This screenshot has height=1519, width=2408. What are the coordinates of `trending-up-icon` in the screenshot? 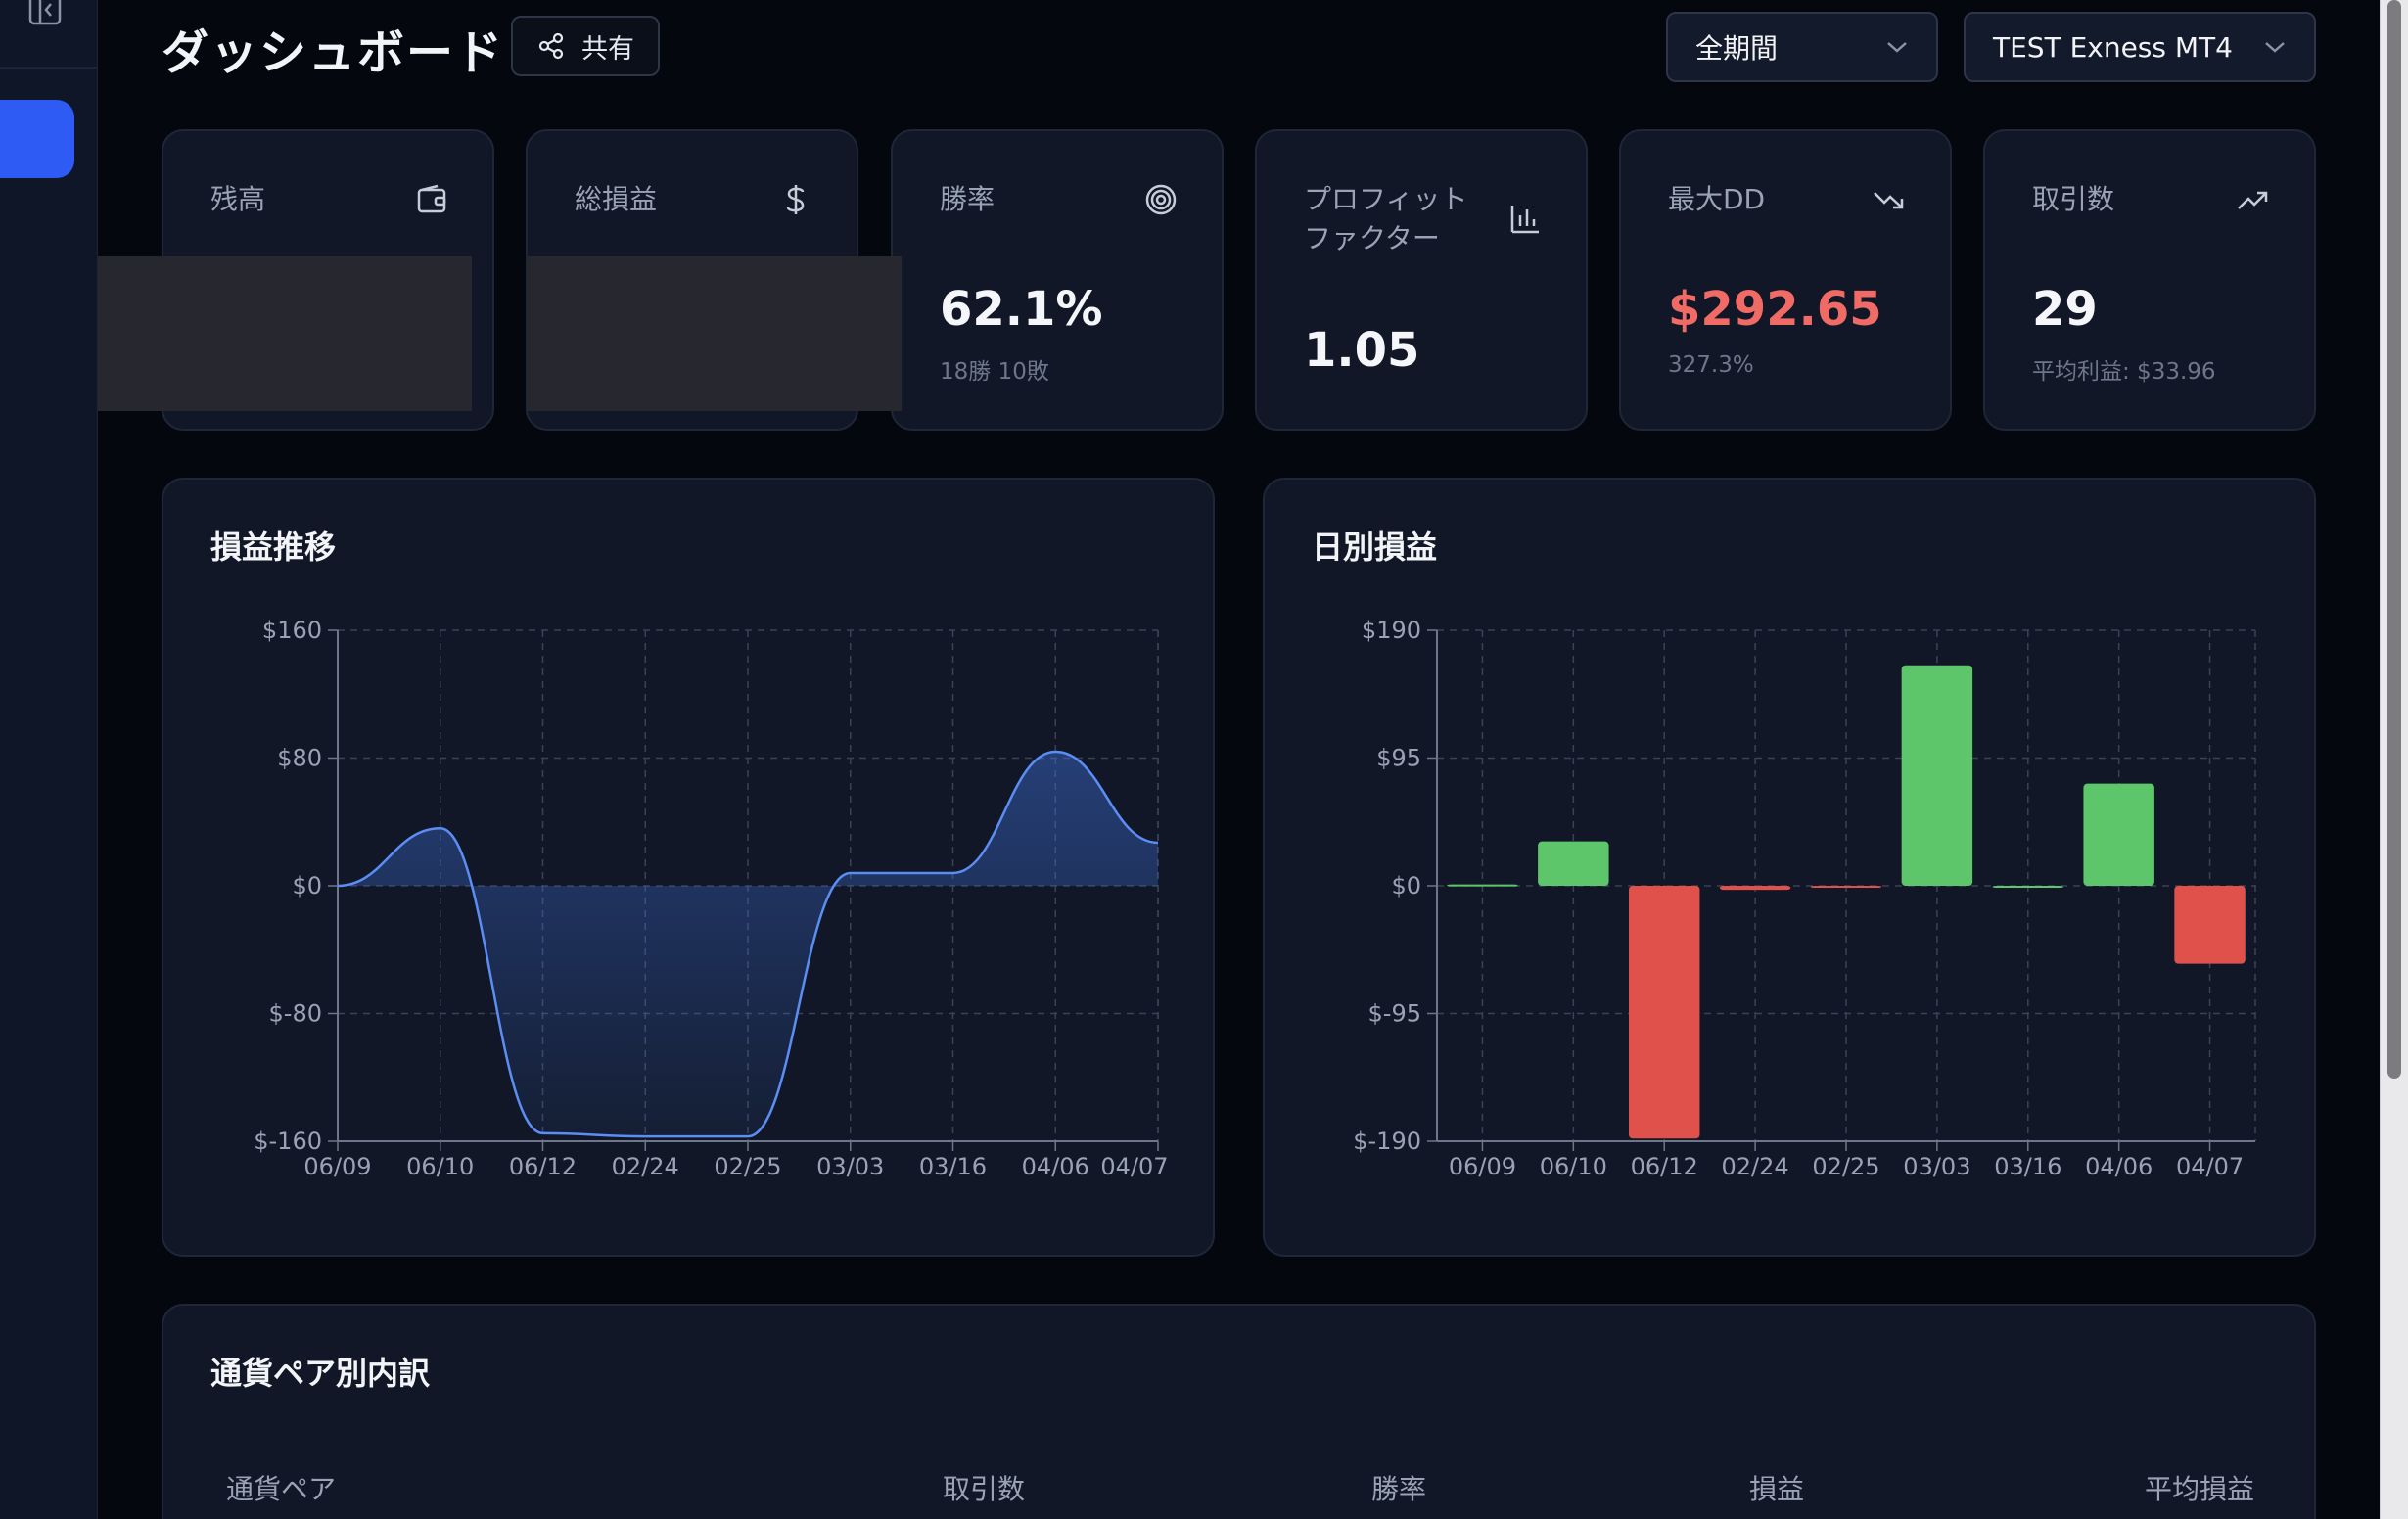 It's located at (2253, 200).